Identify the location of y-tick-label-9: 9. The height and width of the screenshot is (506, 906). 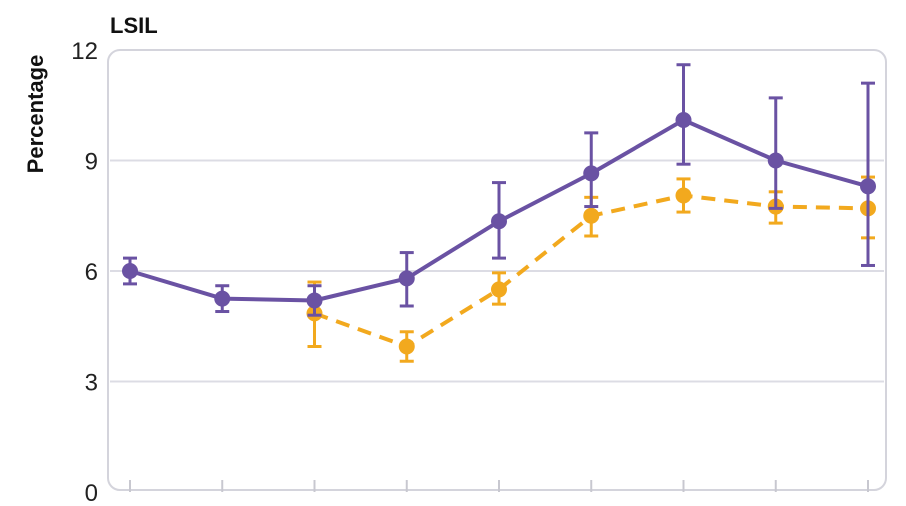
(91, 162).